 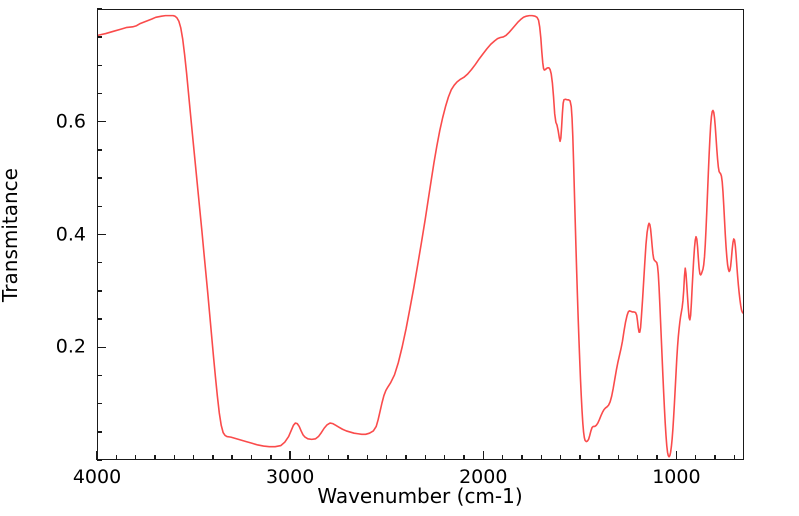 What do you see at coordinates (70, 234) in the screenshot?
I see `y-tick-label: 0.4` at bounding box center [70, 234].